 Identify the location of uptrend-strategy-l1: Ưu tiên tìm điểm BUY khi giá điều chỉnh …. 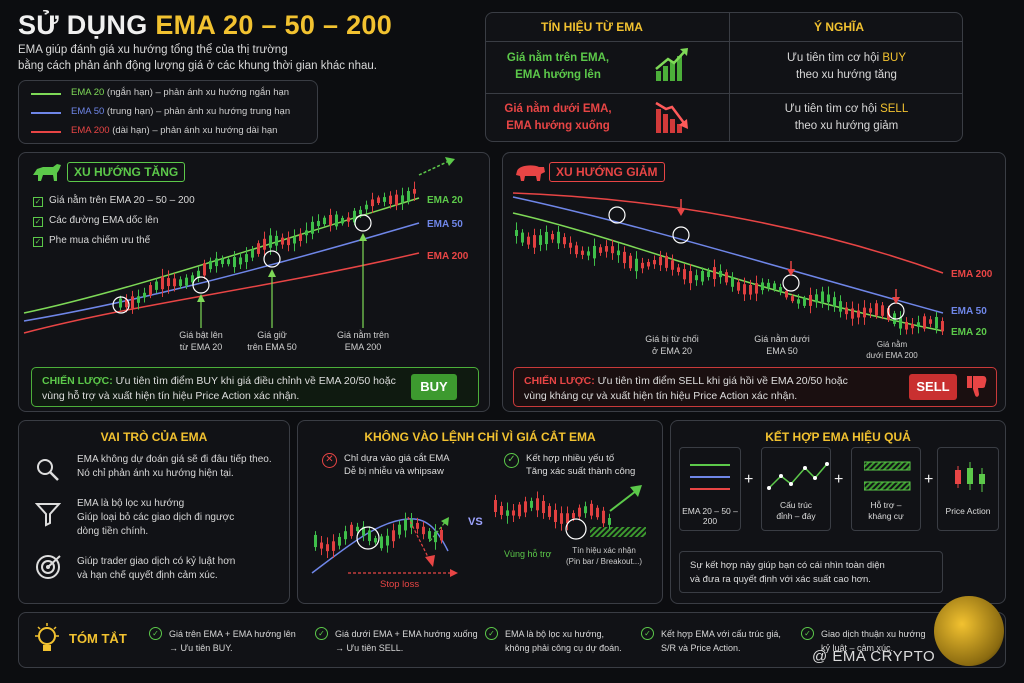
(254, 381).